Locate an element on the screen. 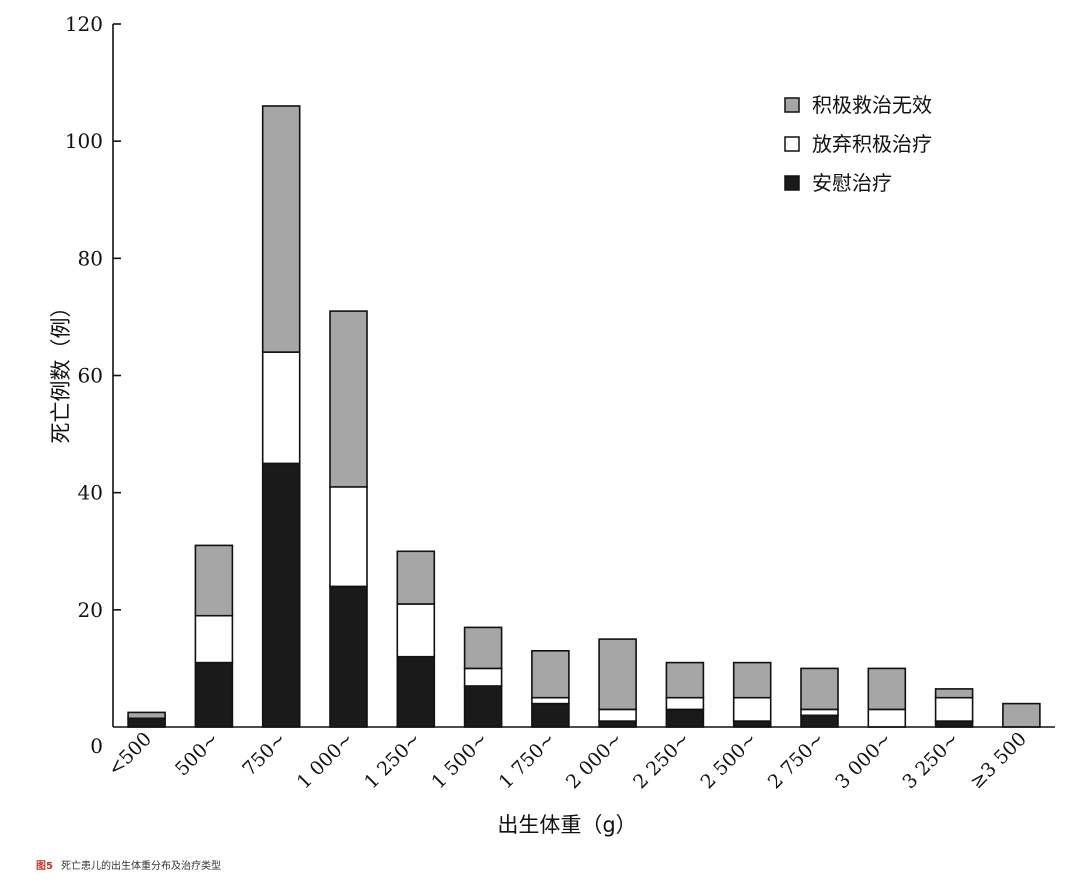 The height and width of the screenshot is (892, 1080). y-tick-label-1: 20 is located at coordinates (90, 610).